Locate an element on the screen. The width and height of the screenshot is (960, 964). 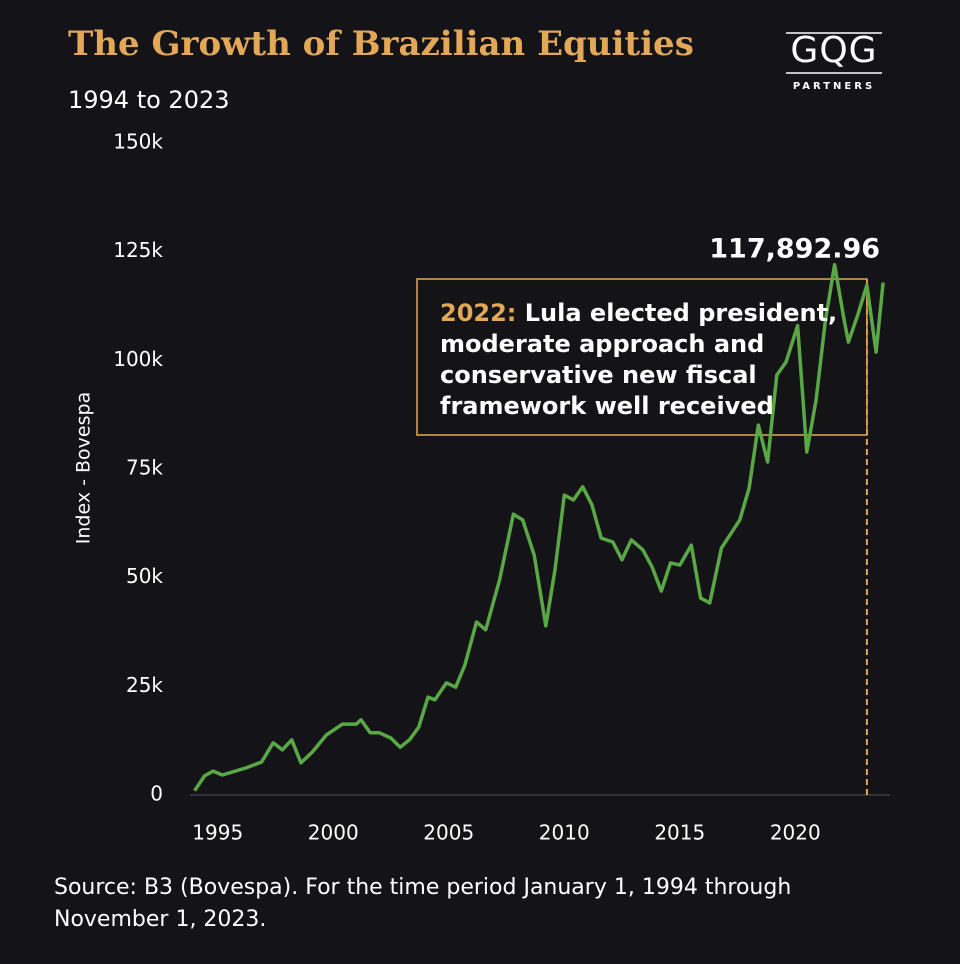
y-tick-label: 25k is located at coordinates (144, 685).